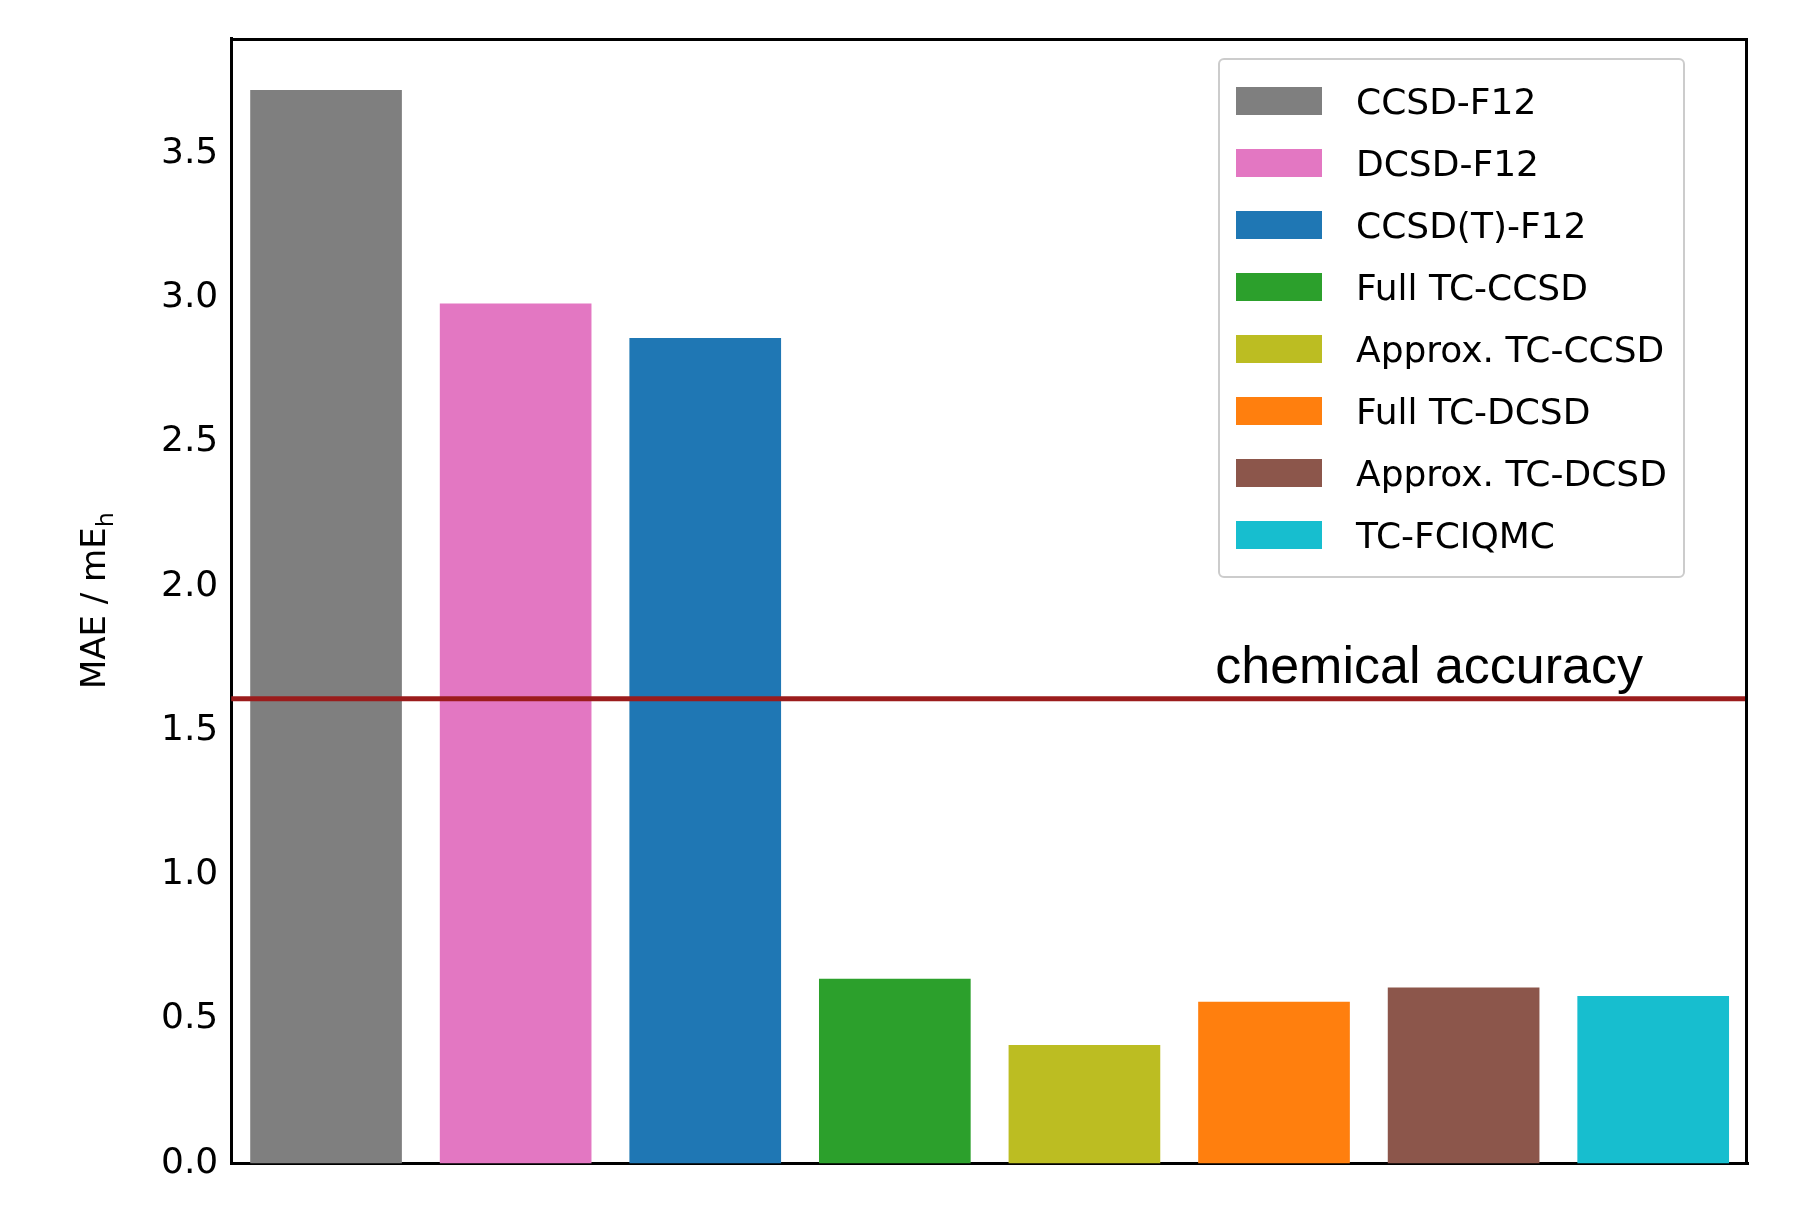  Describe the element at coordinates (189, 727) in the screenshot. I see `y-tick-label: 1.5` at that location.